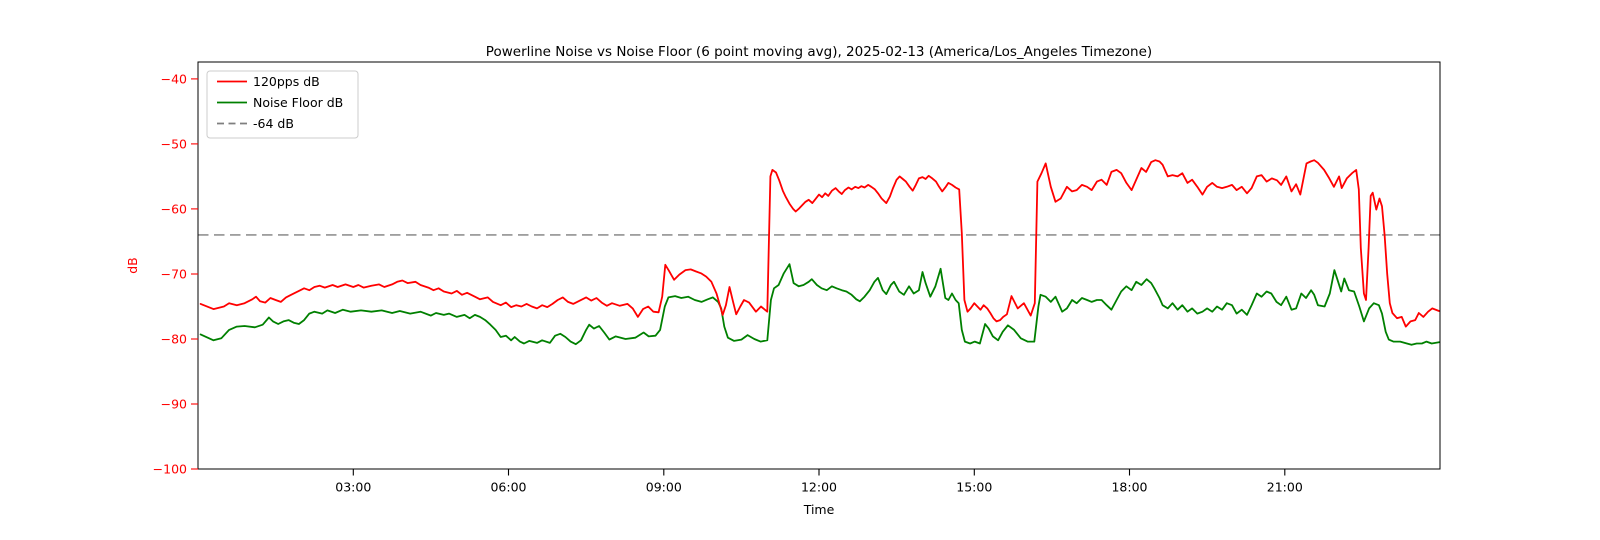 The height and width of the screenshot is (540, 1600). Describe the element at coordinates (286, 81) in the screenshot. I see `legend-label: 120pps dB` at that location.